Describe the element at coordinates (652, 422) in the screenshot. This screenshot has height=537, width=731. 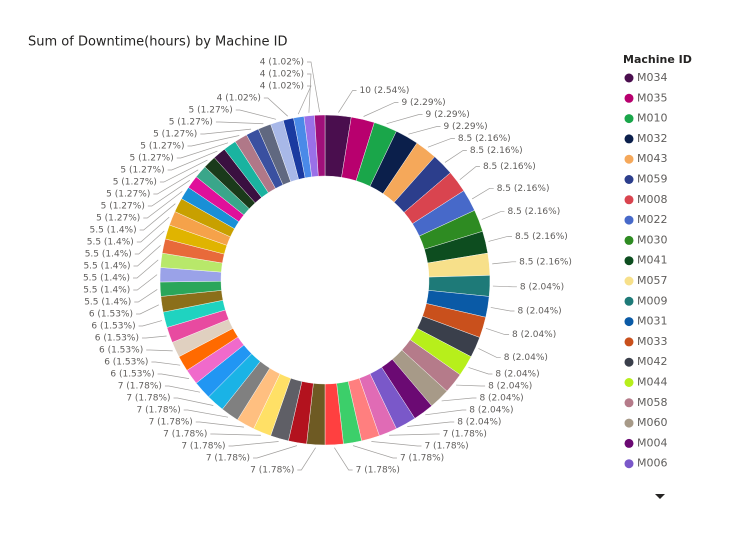
I see `legend-label: M060` at that location.